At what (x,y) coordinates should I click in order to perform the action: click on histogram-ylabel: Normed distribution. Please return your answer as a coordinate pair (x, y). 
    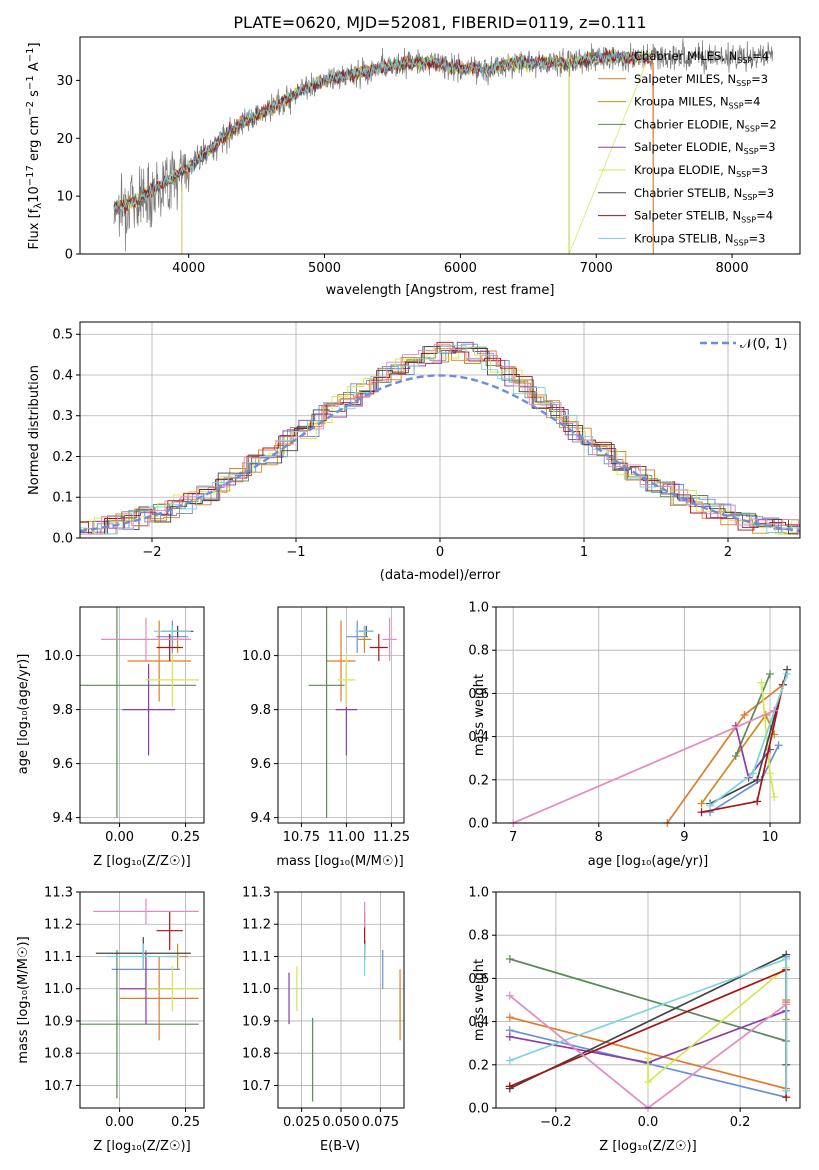
    Looking at the image, I should click on (34, 430).